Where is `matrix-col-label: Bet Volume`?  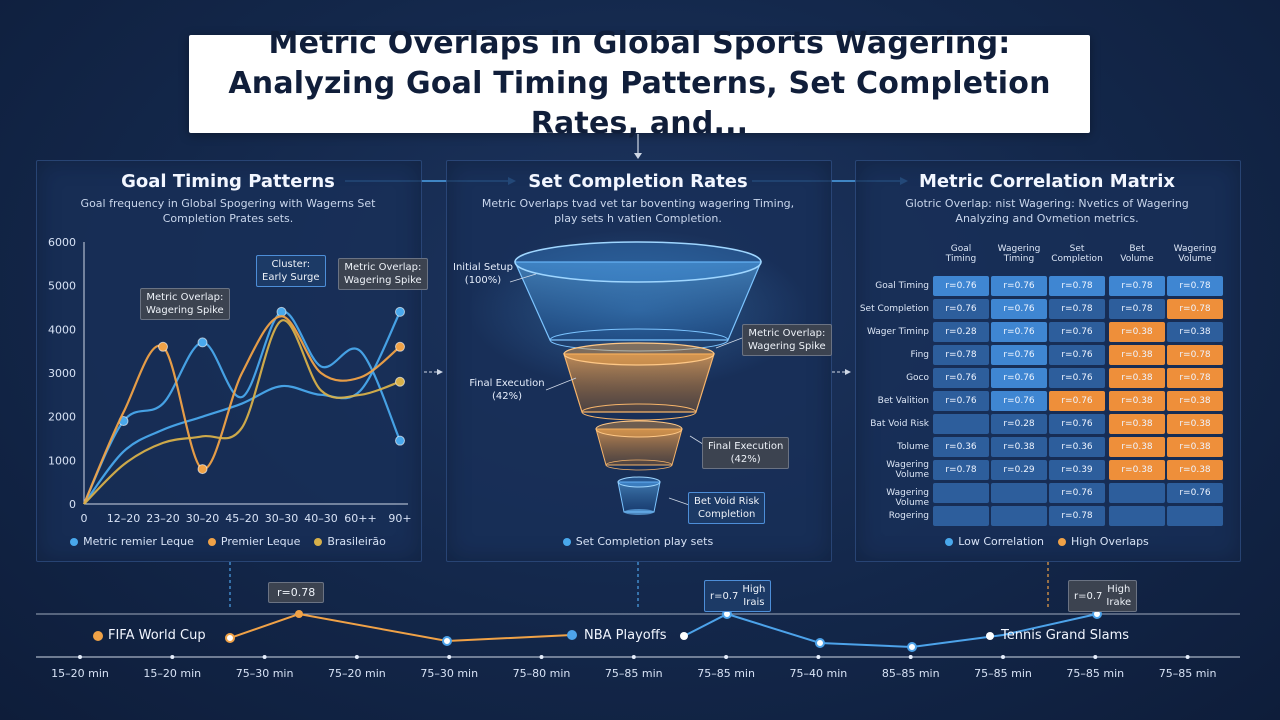
matrix-col-label: Bet Volume is located at coordinates (1137, 254).